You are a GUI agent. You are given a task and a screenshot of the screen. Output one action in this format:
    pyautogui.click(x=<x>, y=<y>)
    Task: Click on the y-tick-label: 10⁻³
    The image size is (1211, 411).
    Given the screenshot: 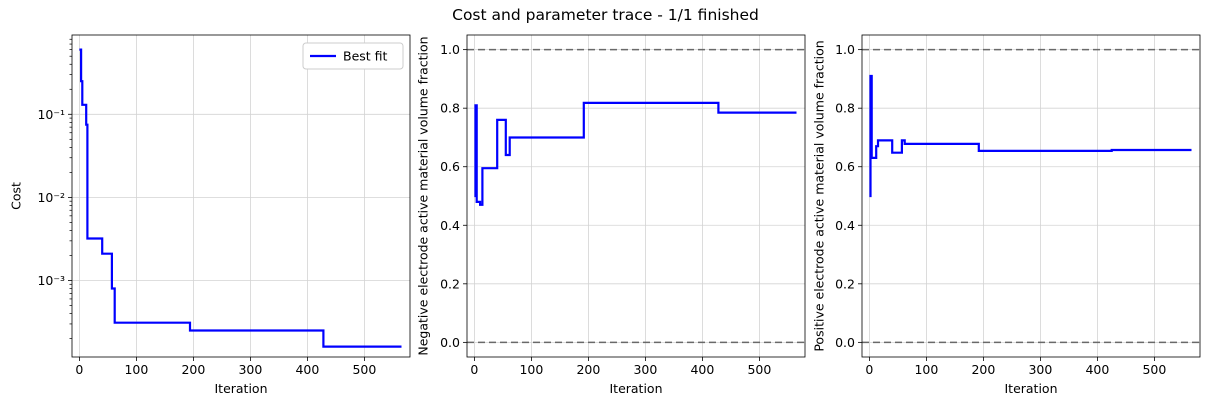 What is the action you would take?
    pyautogui.click(x=51, y=280)
    